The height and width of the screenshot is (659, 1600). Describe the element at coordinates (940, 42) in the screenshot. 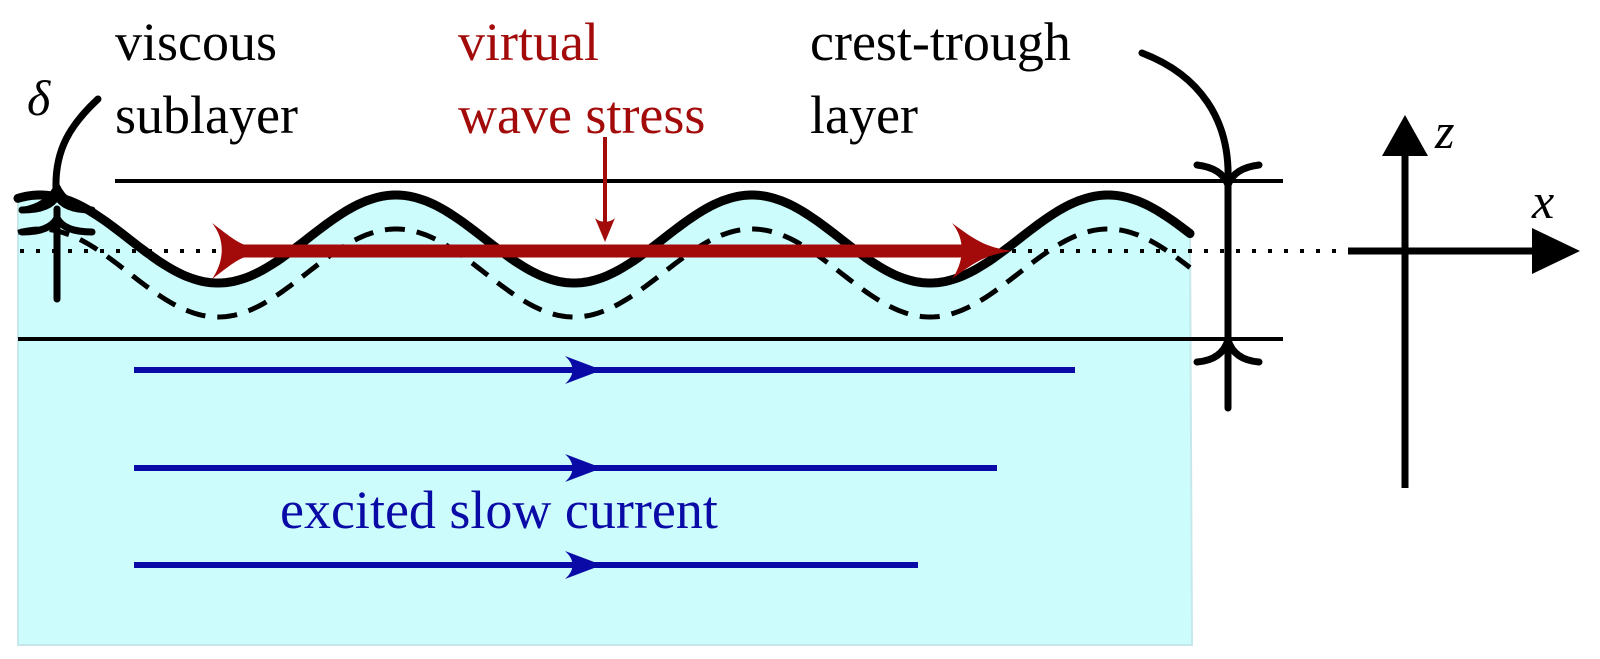

I see `crest-label-line1: crest-trough` at that location.